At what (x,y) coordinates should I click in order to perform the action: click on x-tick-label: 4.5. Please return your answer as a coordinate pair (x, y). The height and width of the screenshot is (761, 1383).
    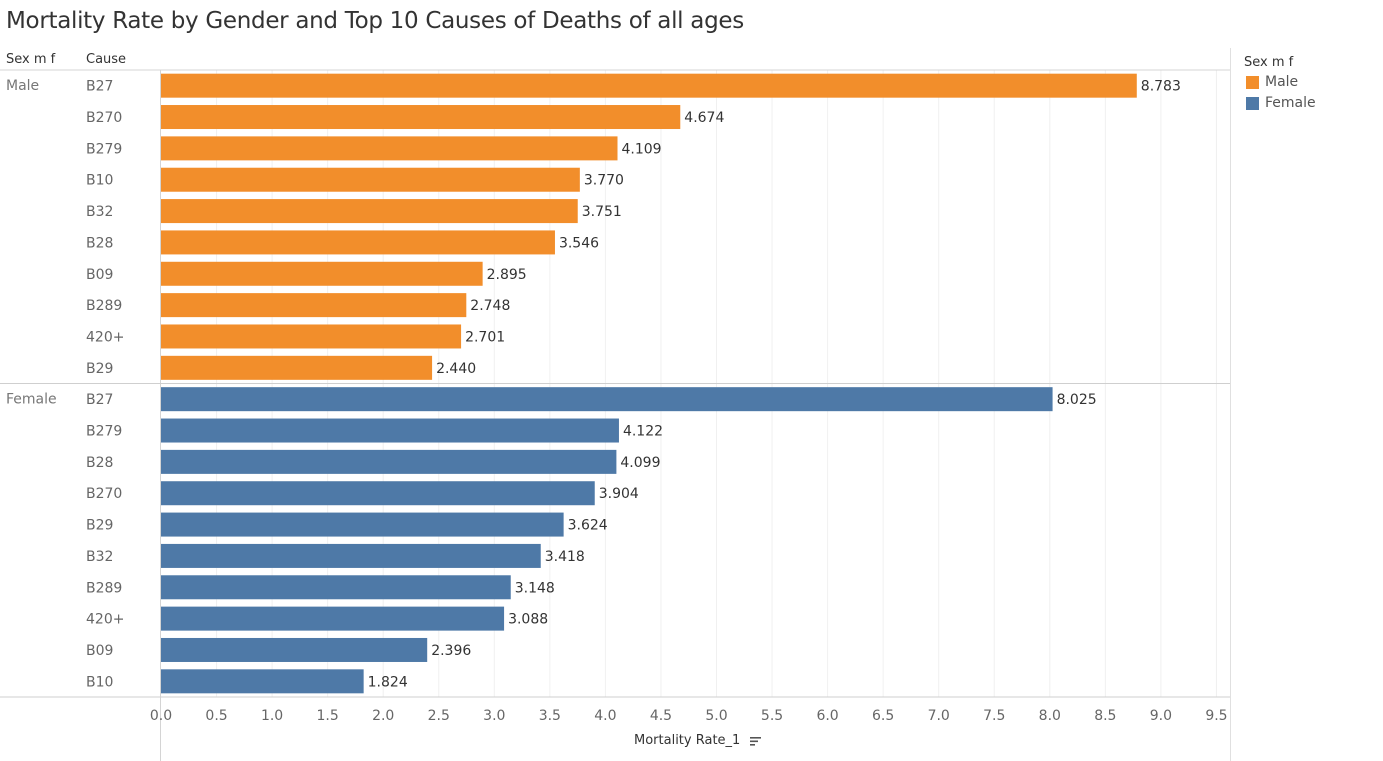
    Looking at the image, I should click on (661, 716).